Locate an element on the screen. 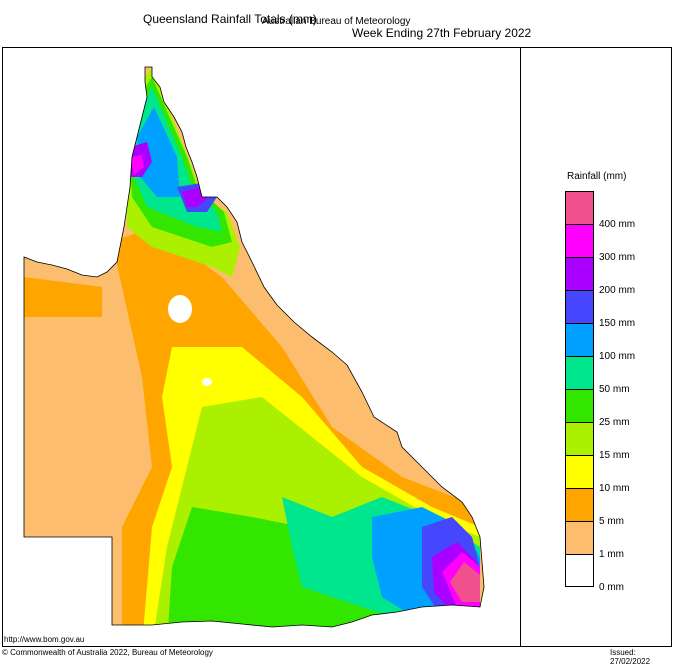 Image resolution: width=674 pixels, height=666 pixels. footer-url: http://www.bom.gov.au is located at coordinates (44, 639).